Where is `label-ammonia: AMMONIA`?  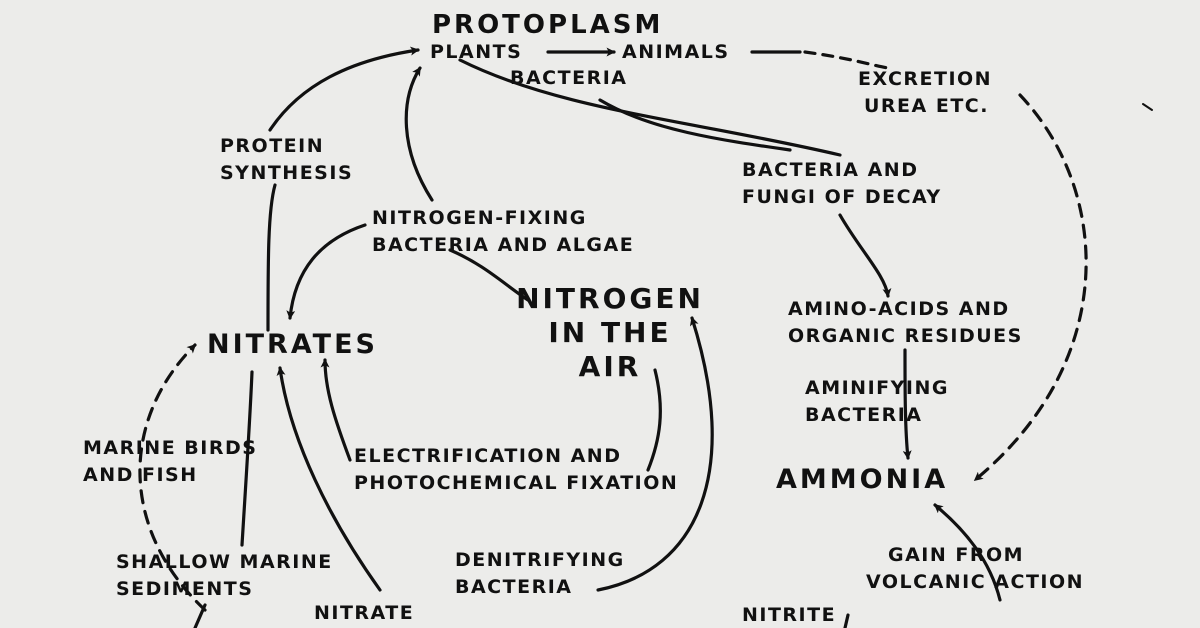
label-ammonia: AMMONIA is located at coordinates (862, 479).